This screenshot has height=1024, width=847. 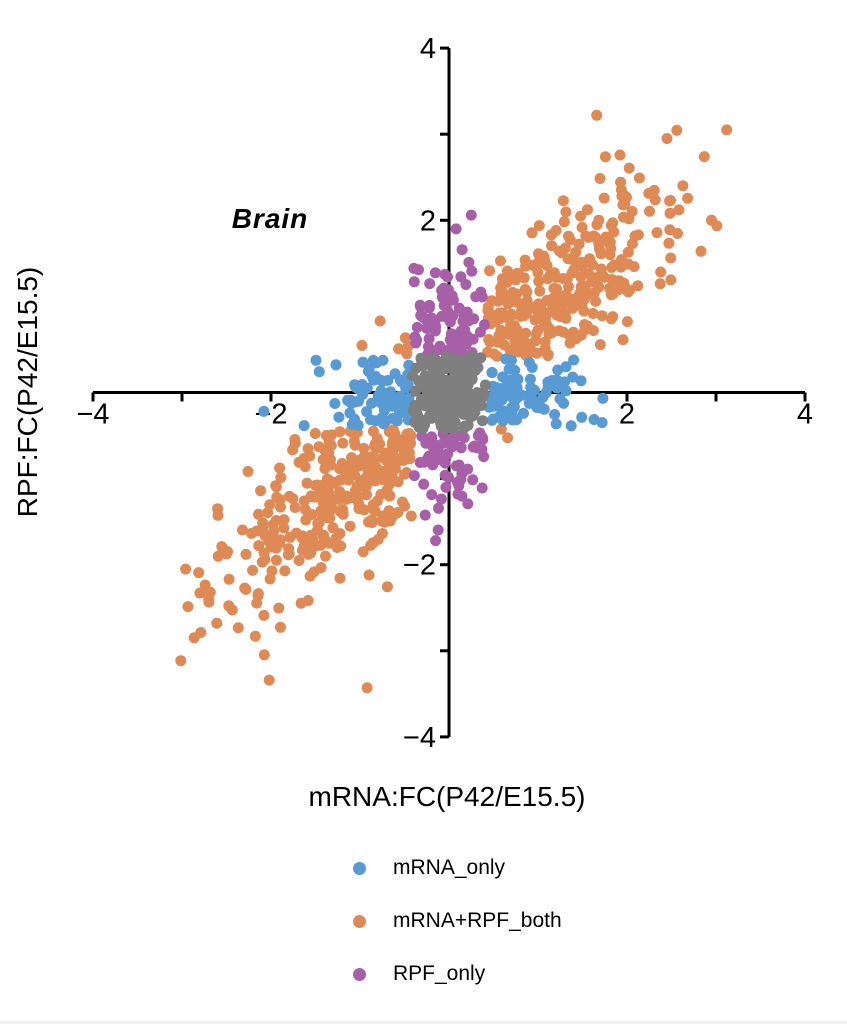 I want to click on legend-label: RPF_only, so click(x=439, y=973).